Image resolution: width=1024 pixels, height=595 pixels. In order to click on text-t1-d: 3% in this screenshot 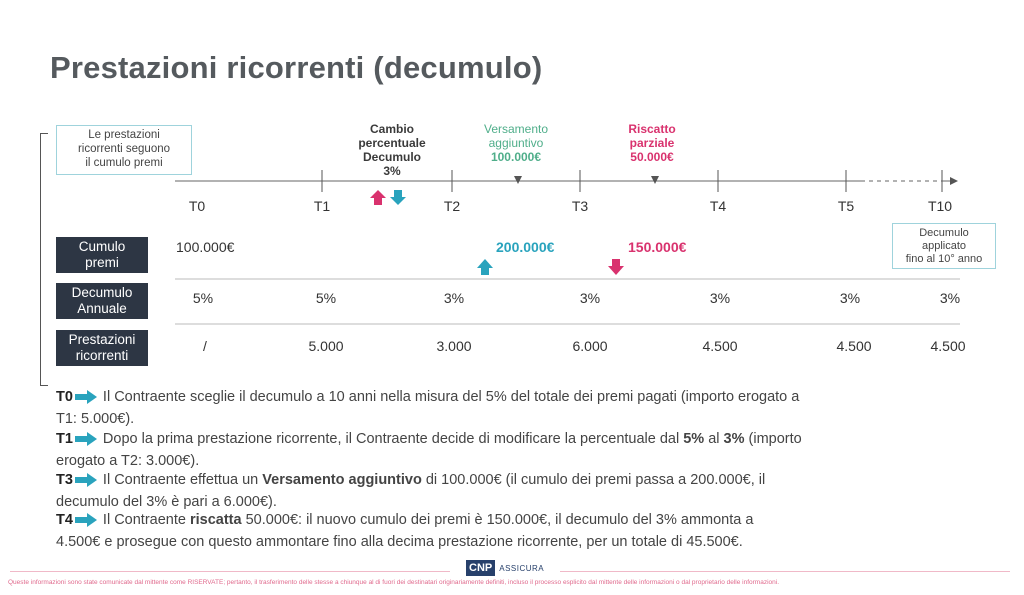, I will do `click(734, 439)`.